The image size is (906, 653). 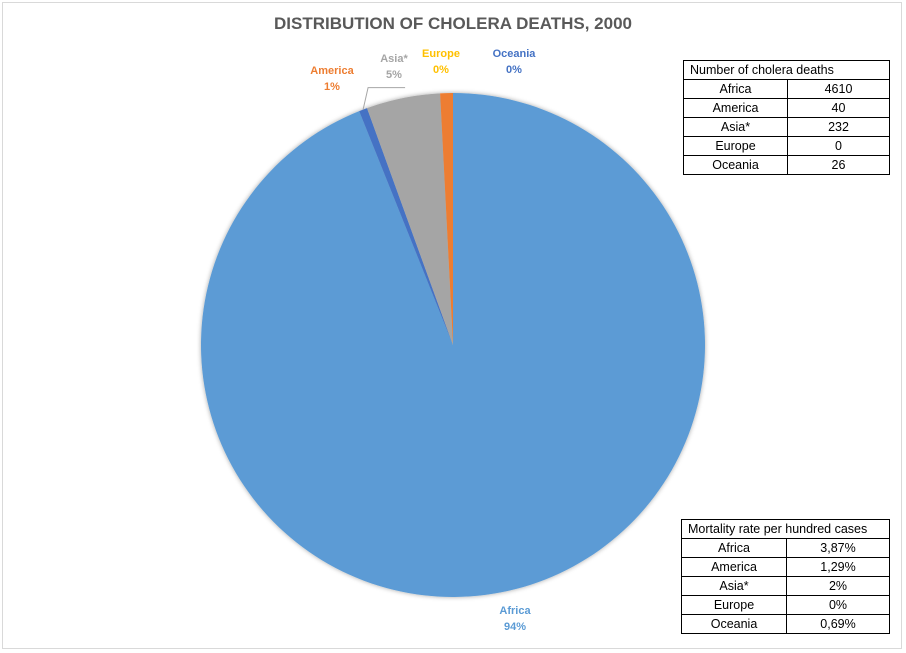 I want to click on table-row: Asia* 2%, so click(x=785, y=586).